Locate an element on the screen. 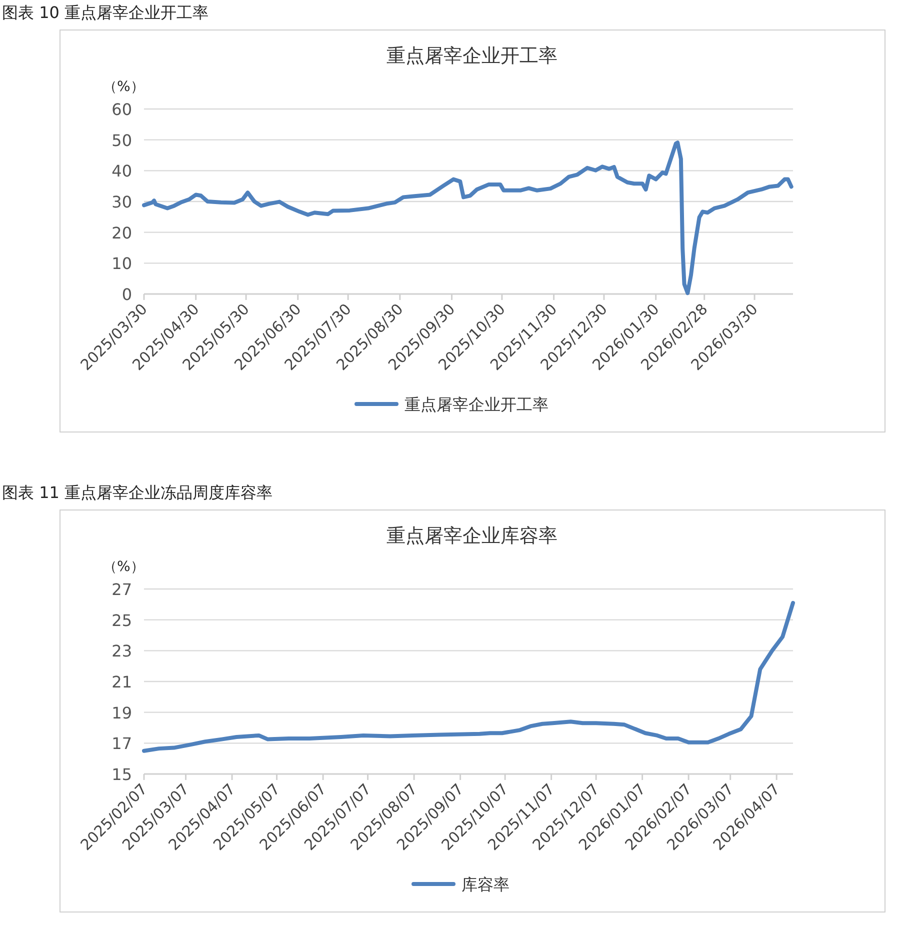  y-tick-label: 0 is located at coordinates (127, 294).